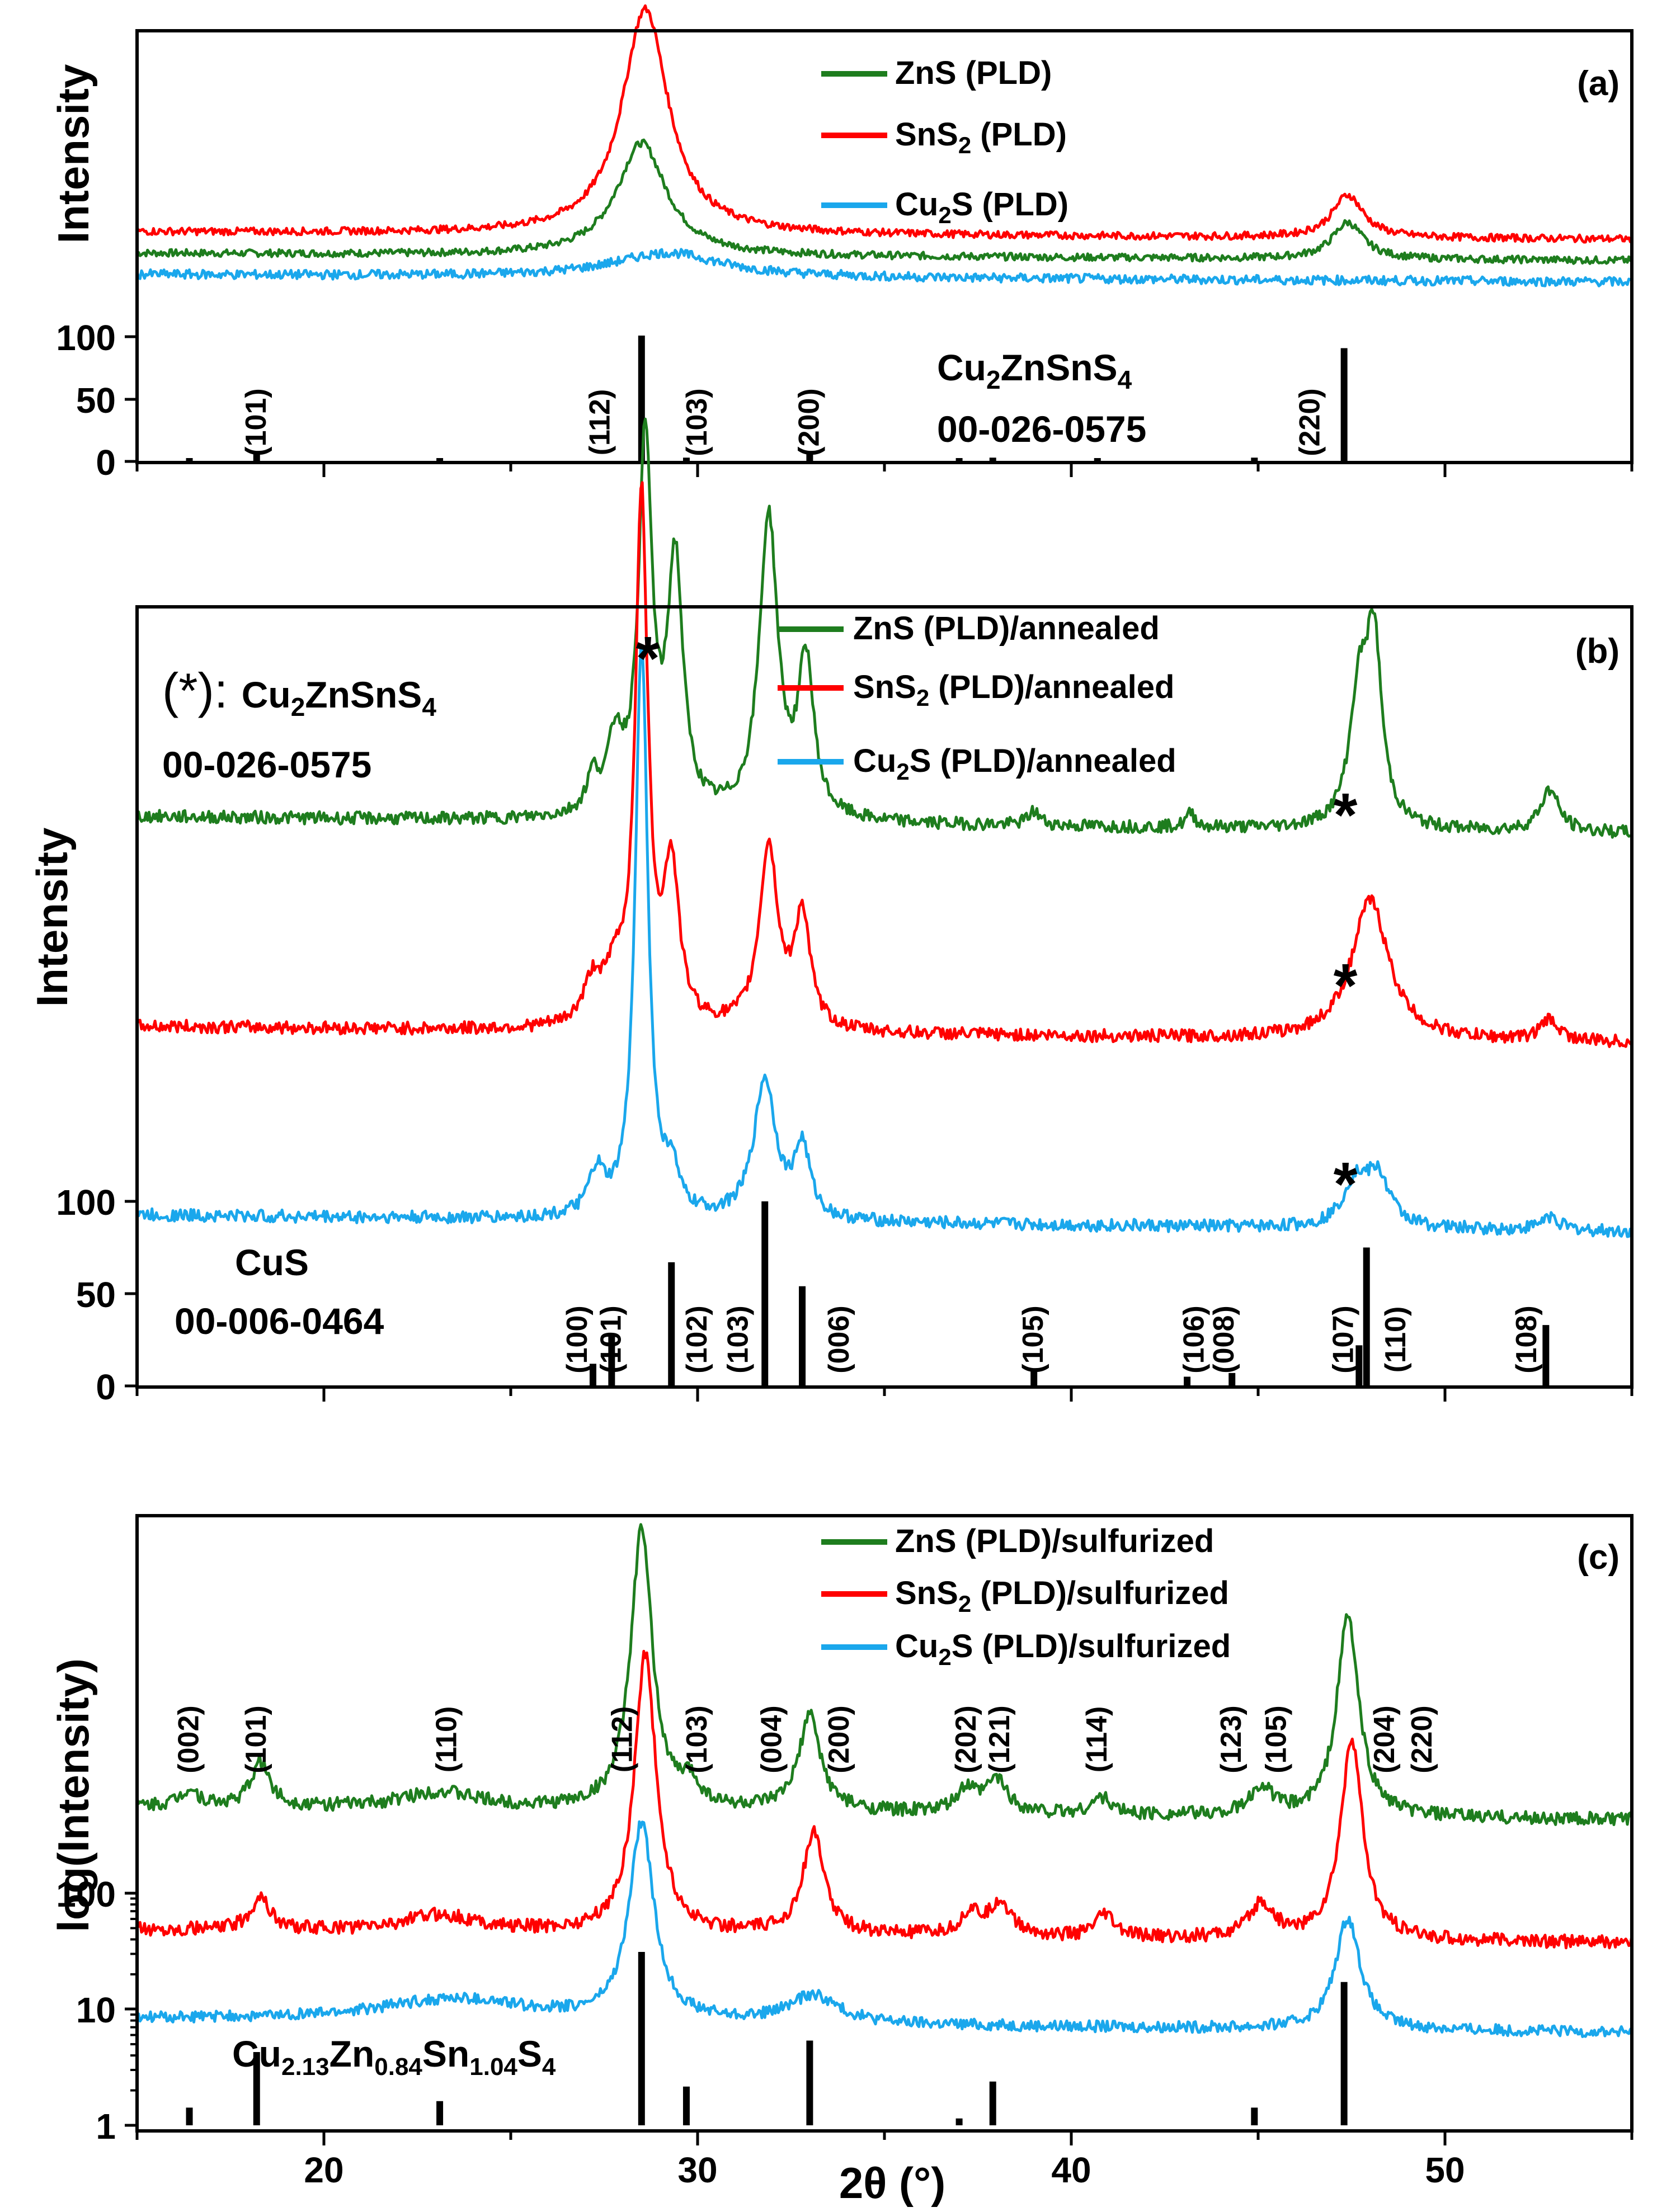  What do you see at coordinates (1054, 1541) in the screenshot?
I see `legend-label: ZnS (PLD)/sulfurized` at bounding box center [1054, 1541].